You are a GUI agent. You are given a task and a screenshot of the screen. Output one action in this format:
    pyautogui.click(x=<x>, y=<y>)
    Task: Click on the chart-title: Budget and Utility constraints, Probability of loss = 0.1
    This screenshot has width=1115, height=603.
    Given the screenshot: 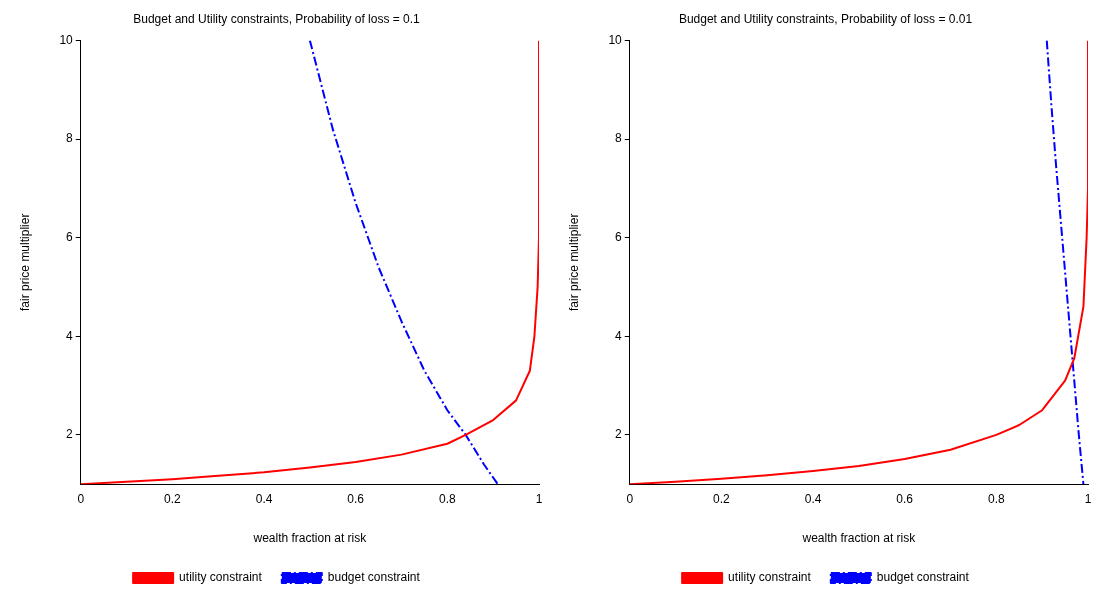 What is the action you would take?
    pyautogui.click(x=277, y=18)
    